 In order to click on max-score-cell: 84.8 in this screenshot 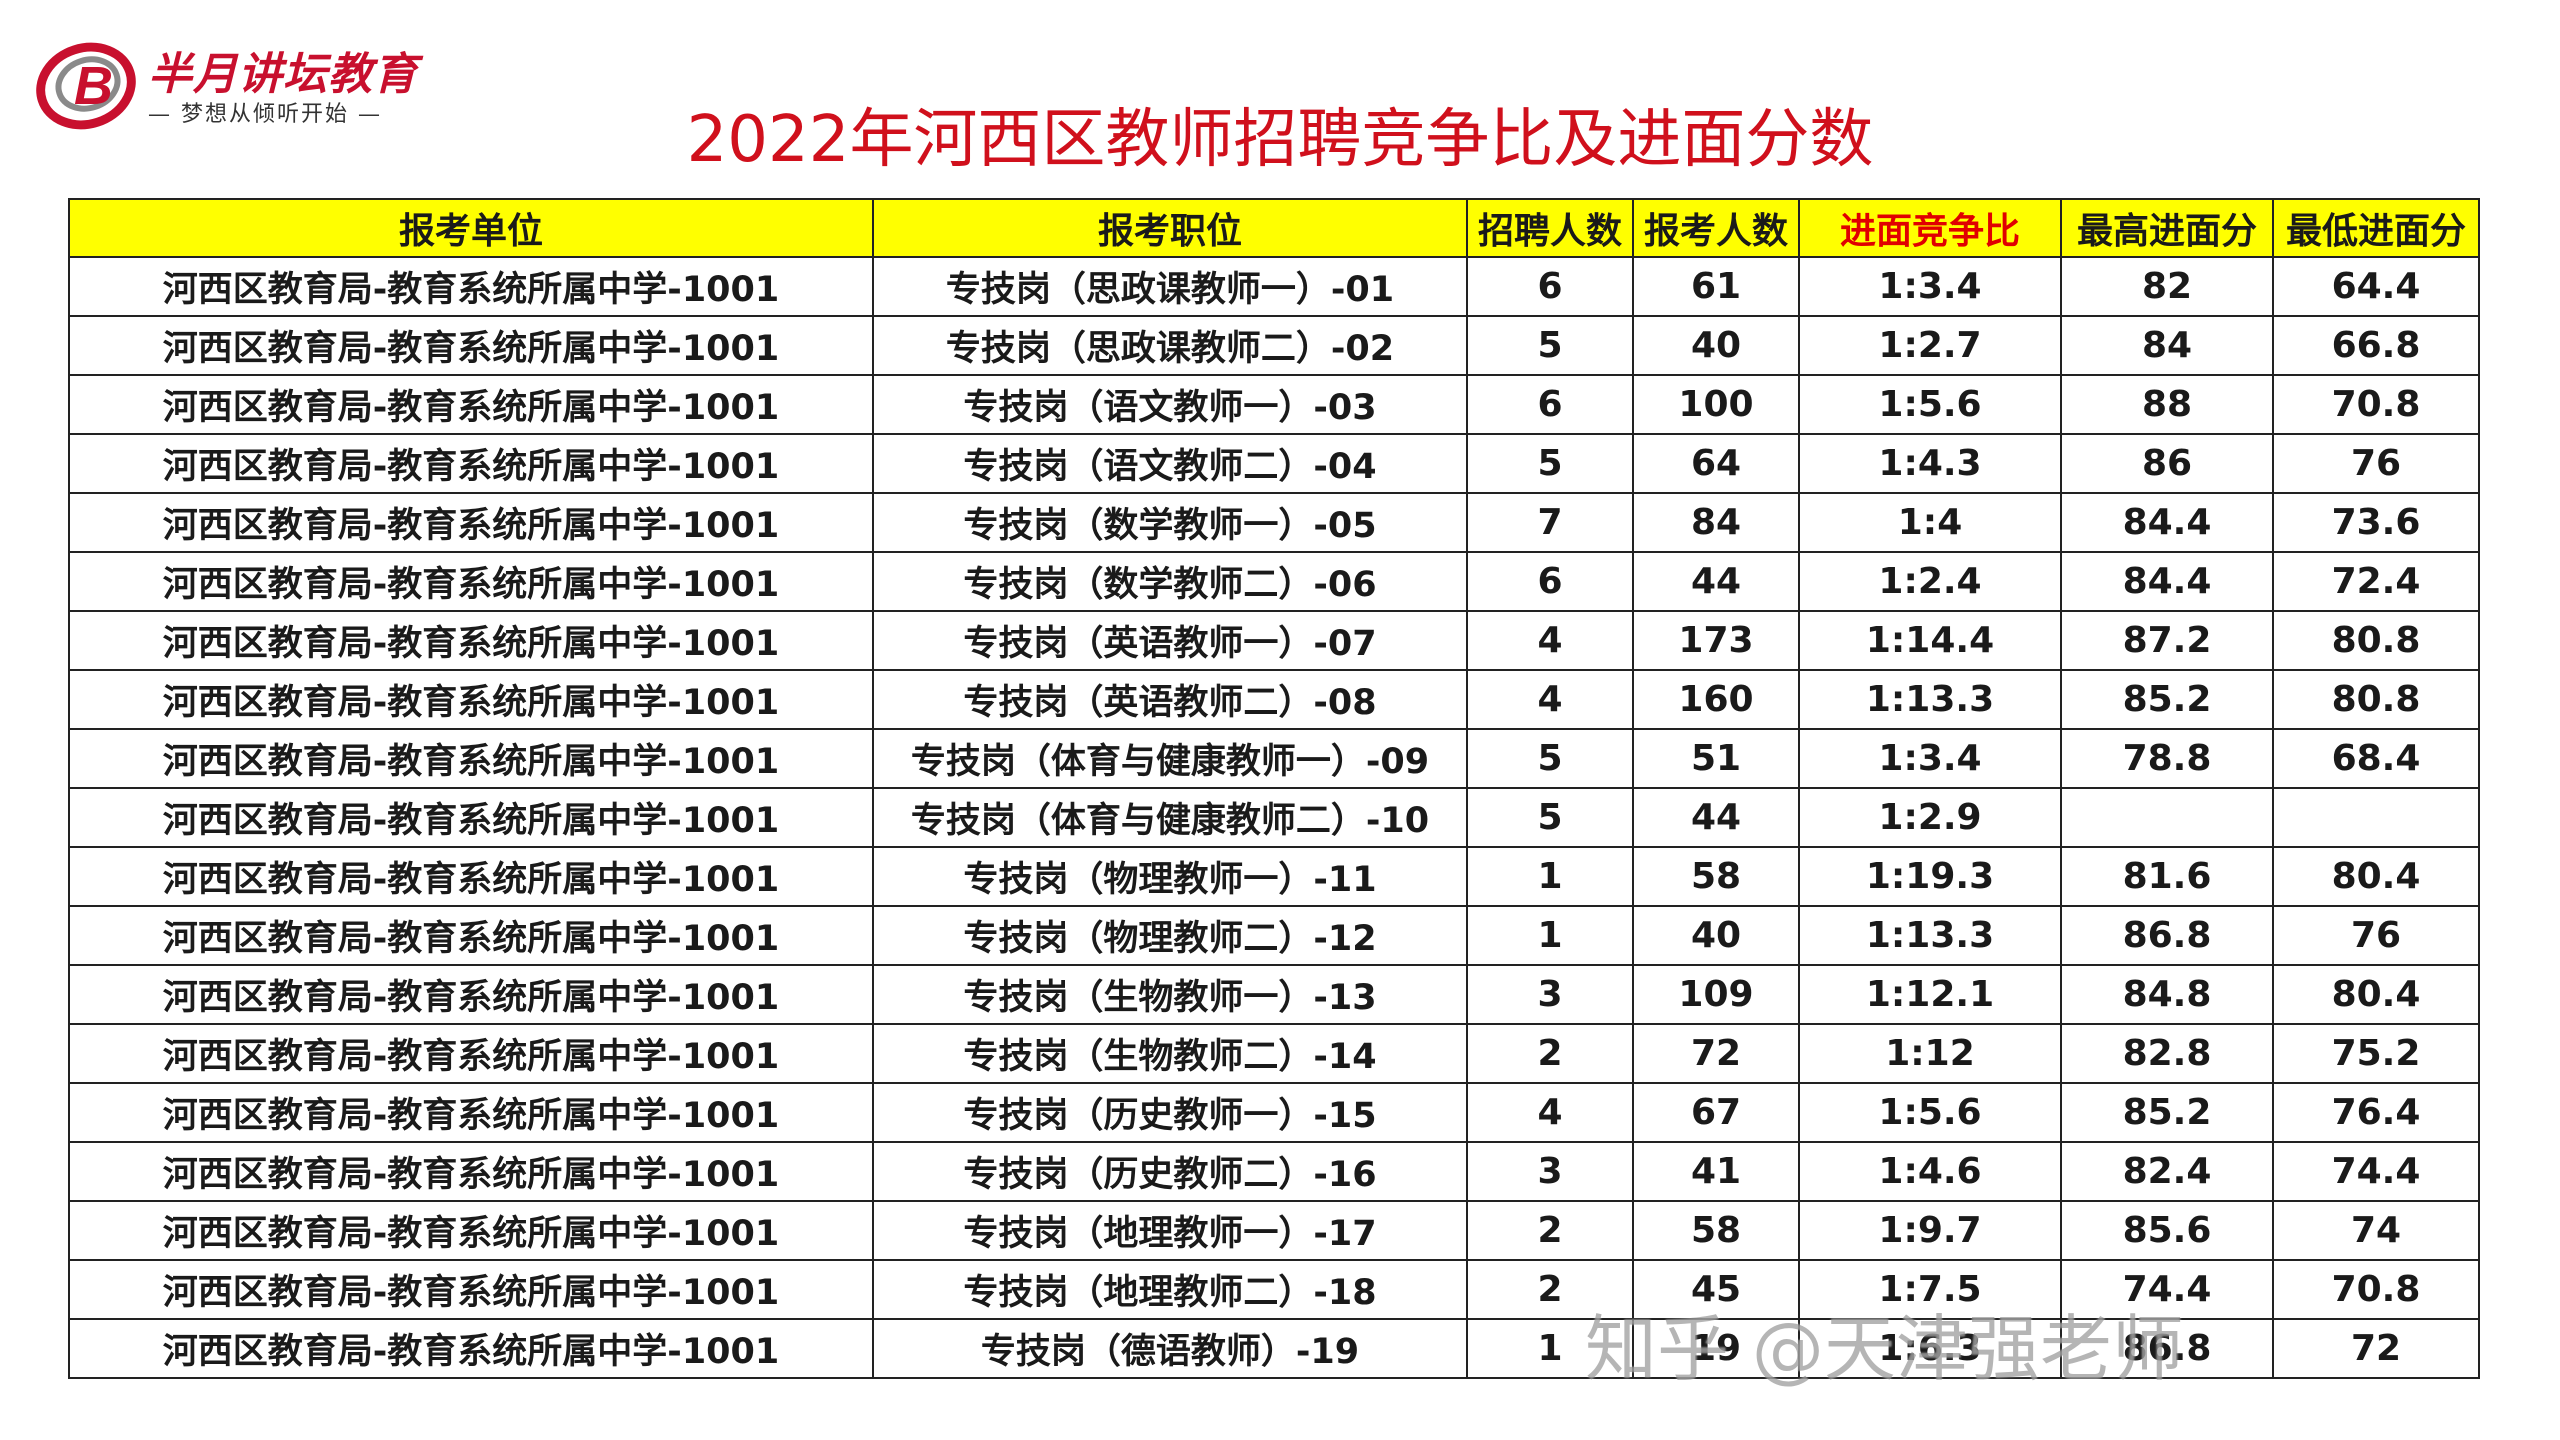, I will do `click(2167, 994)`.